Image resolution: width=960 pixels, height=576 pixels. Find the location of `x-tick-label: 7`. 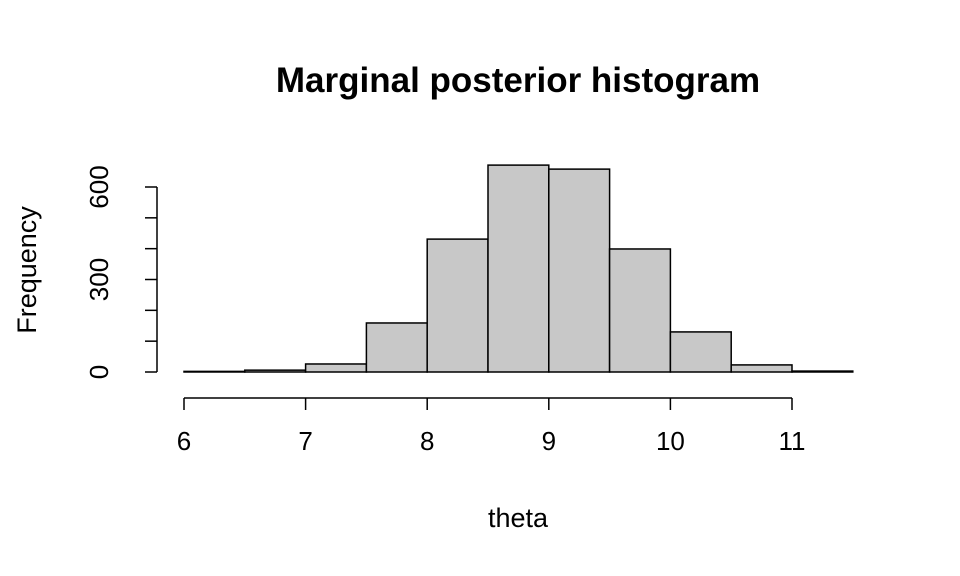

x-tick-label: 7 is located at coordinates (305, 441).